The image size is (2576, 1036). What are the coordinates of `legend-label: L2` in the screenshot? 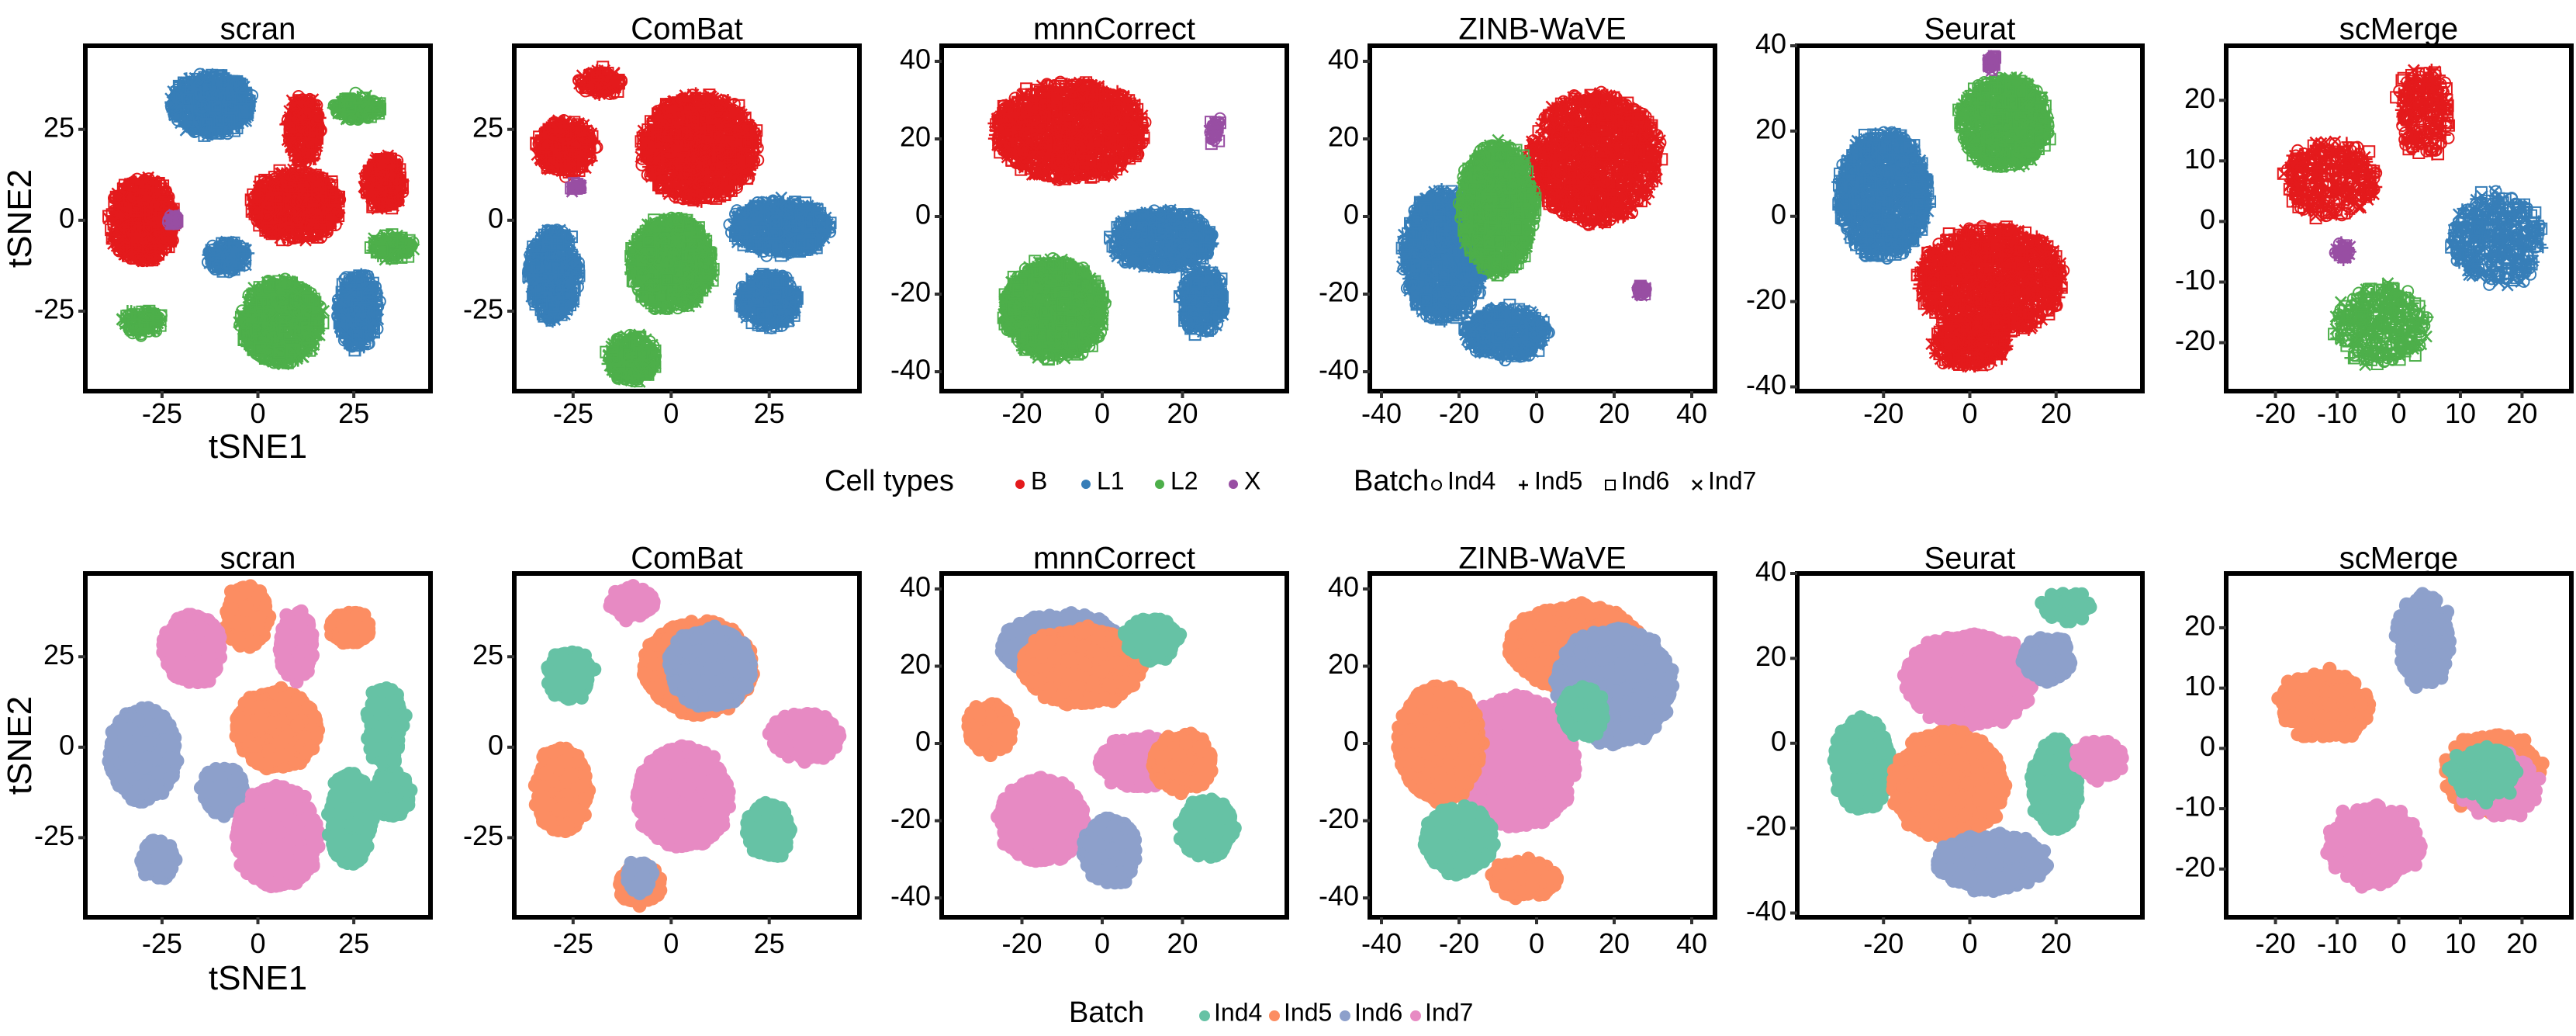 It's located at (1184, 480).